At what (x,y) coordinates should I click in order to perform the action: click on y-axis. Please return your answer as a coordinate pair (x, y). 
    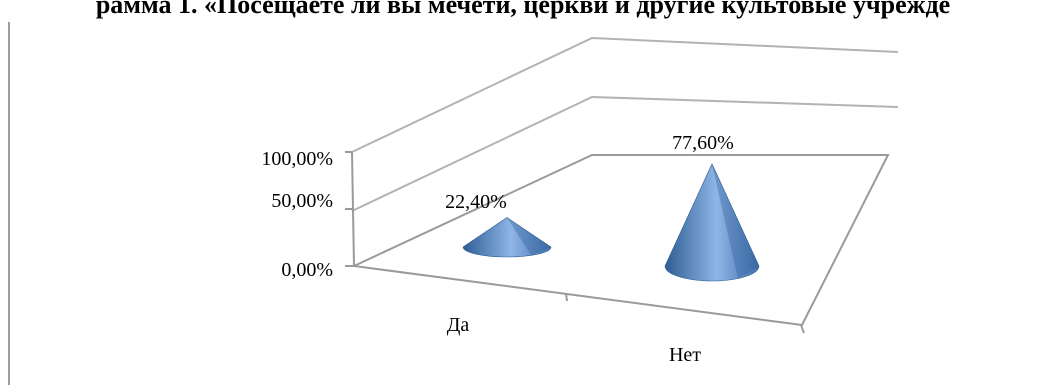
    Looking at the image, I should click on (353, 209).